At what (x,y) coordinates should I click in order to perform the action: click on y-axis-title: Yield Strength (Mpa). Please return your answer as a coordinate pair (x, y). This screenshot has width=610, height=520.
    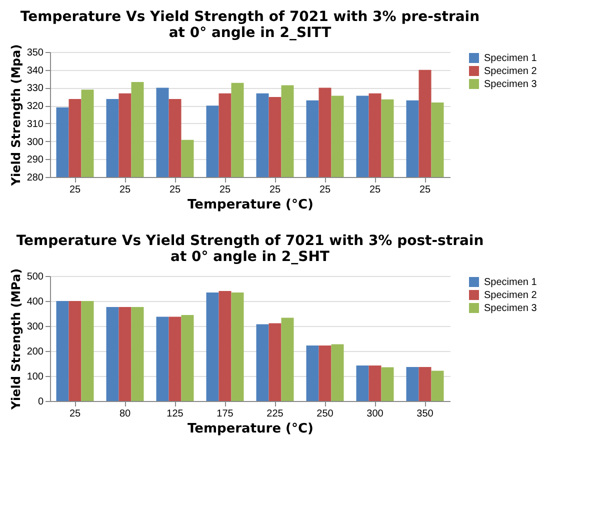
    Looking at the image, I should click on (15, 115).